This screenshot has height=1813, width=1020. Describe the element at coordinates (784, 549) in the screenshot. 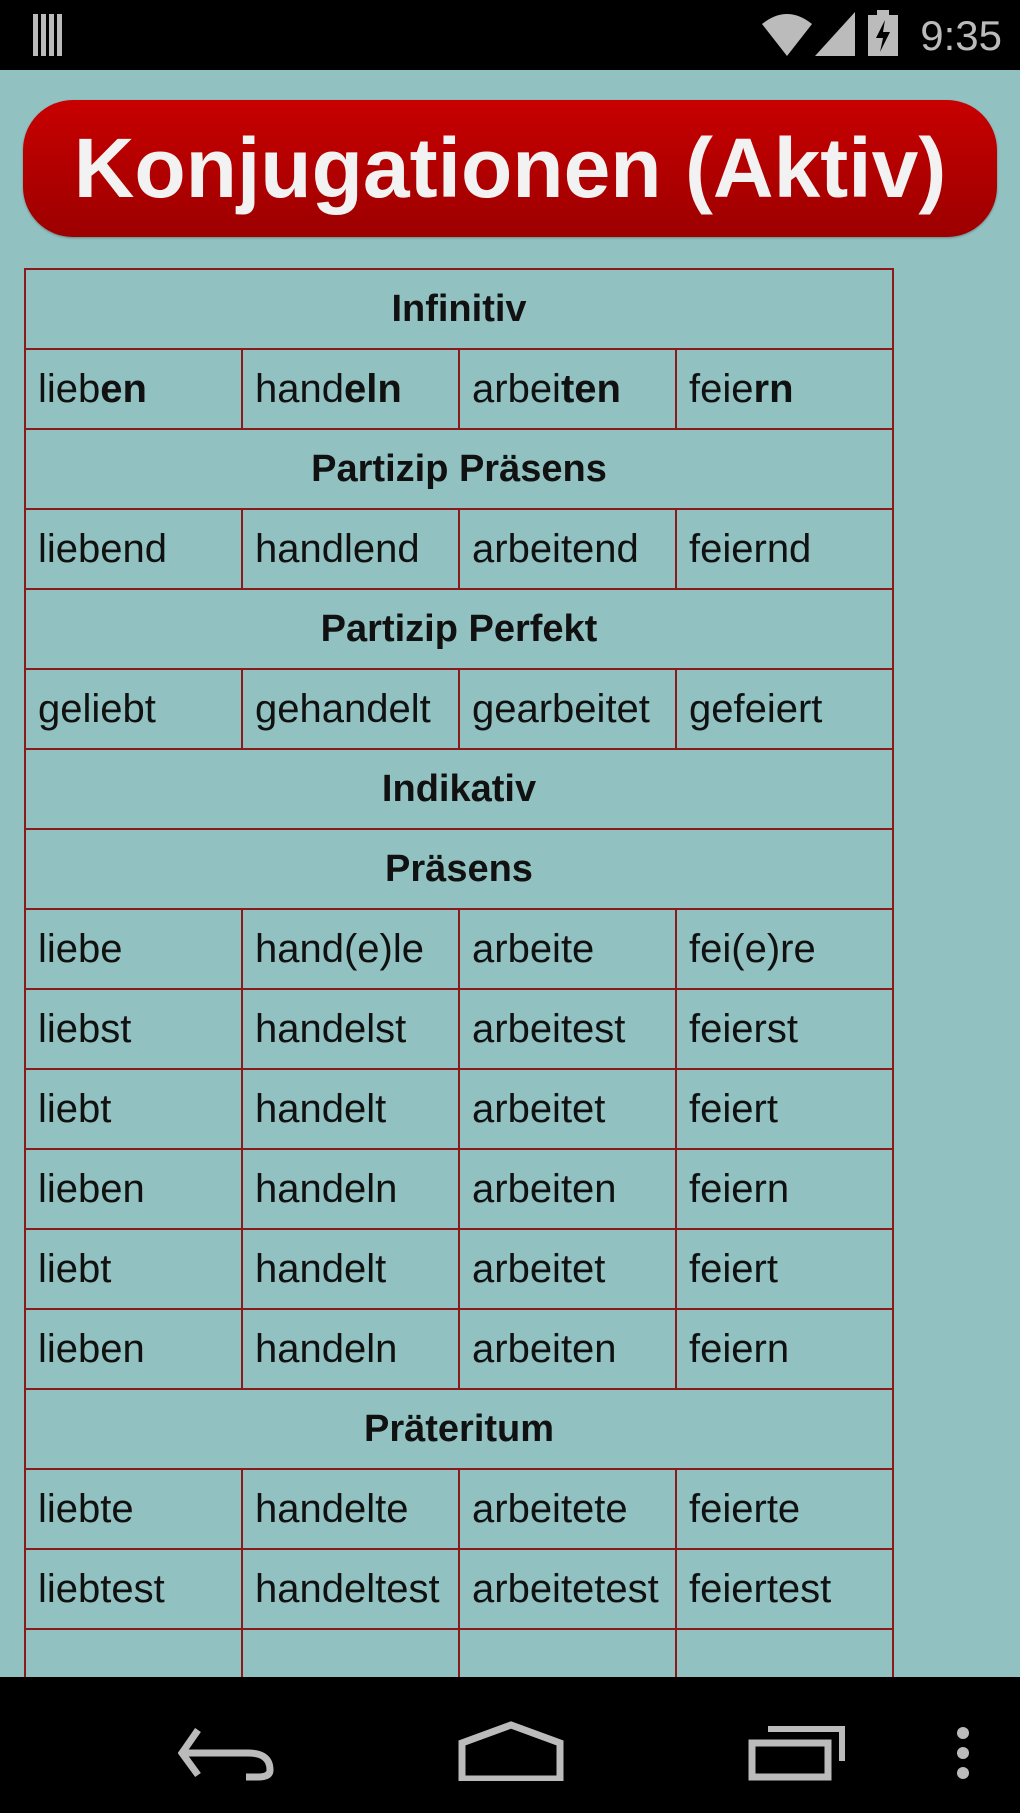

I see `table-cell: feiernd` at that location.